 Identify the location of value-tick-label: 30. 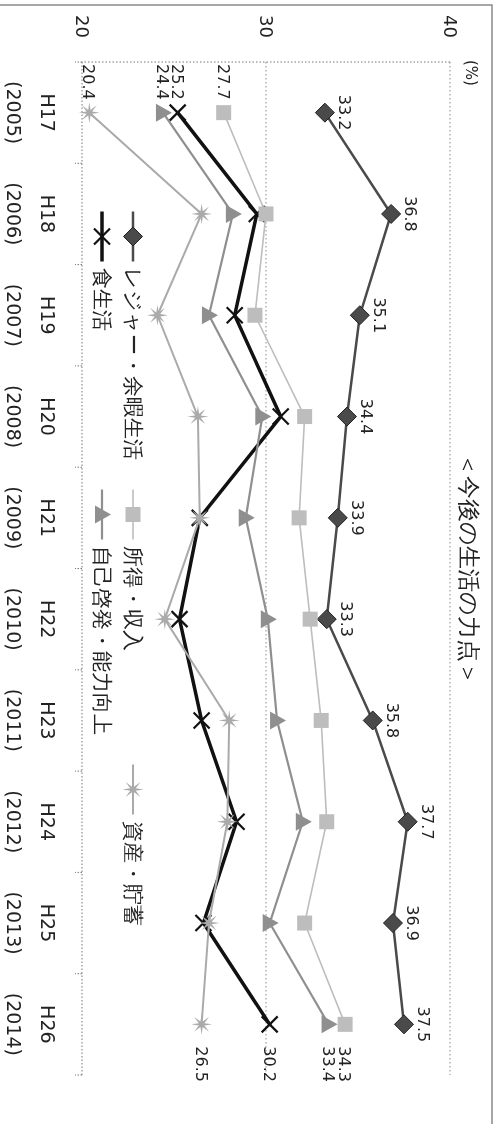
(266, 26).